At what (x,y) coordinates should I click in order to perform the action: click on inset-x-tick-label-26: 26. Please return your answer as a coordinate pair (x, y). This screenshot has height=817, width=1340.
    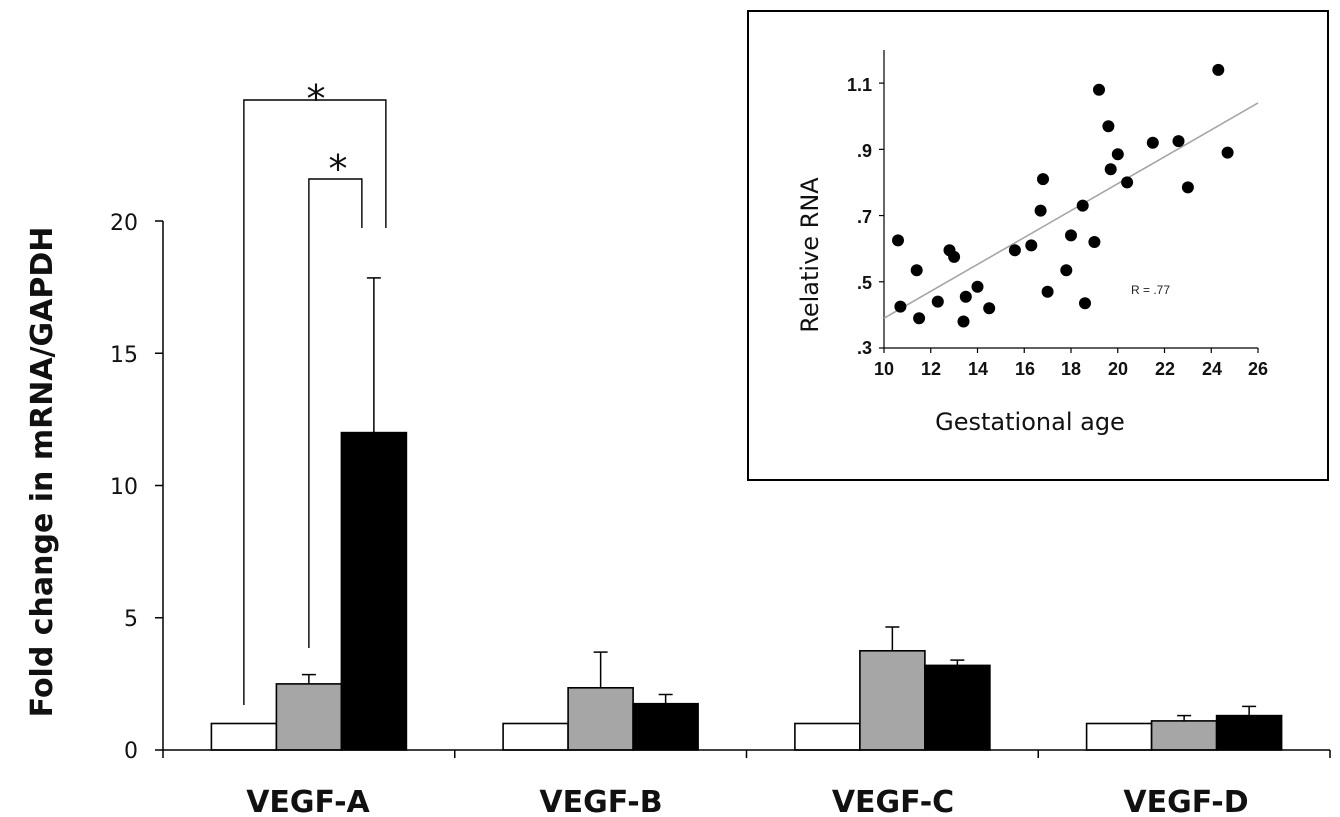
    Looking at the image, I should click on (1258, 369).